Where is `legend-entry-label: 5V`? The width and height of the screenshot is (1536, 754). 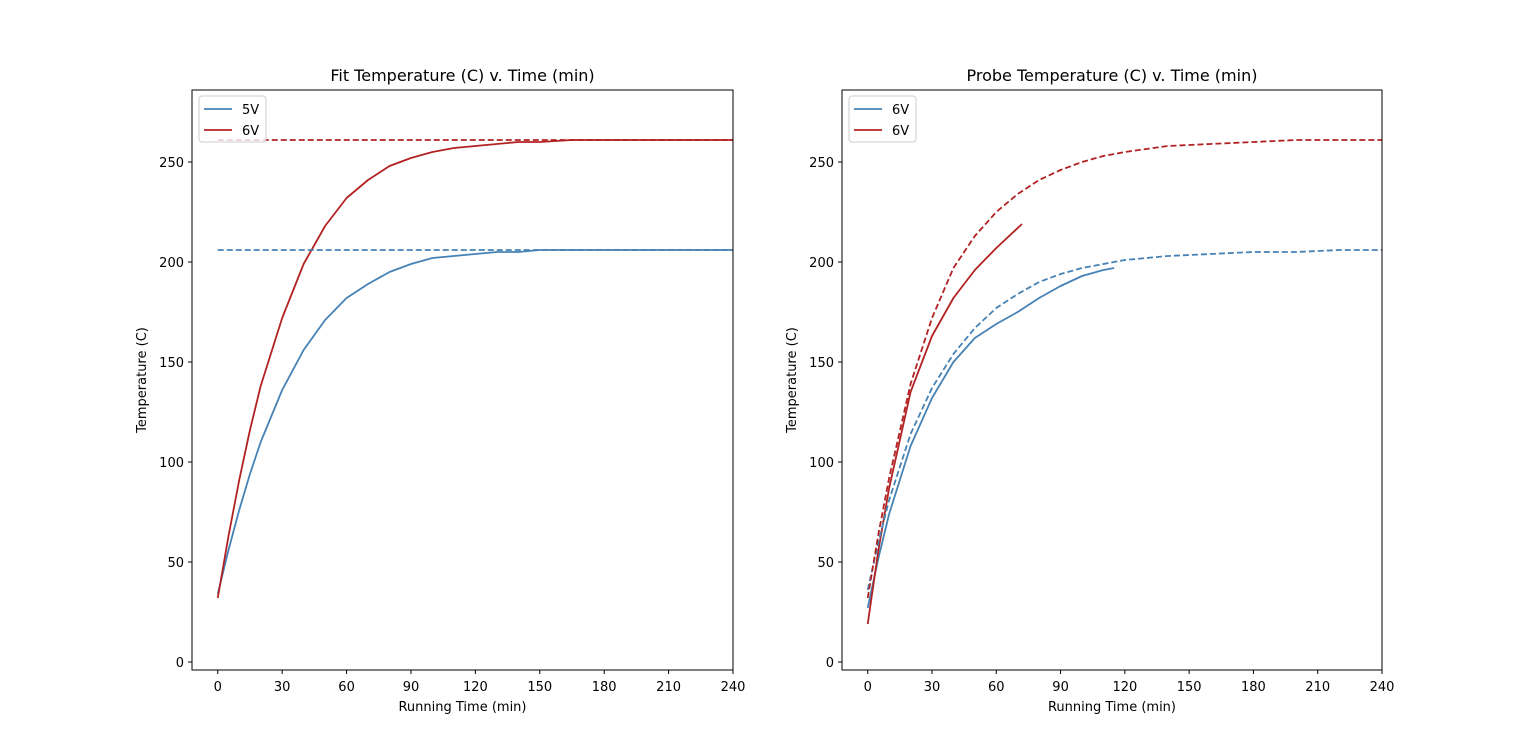
legend-entry-label: 5V is located at coordinates (250, 110).